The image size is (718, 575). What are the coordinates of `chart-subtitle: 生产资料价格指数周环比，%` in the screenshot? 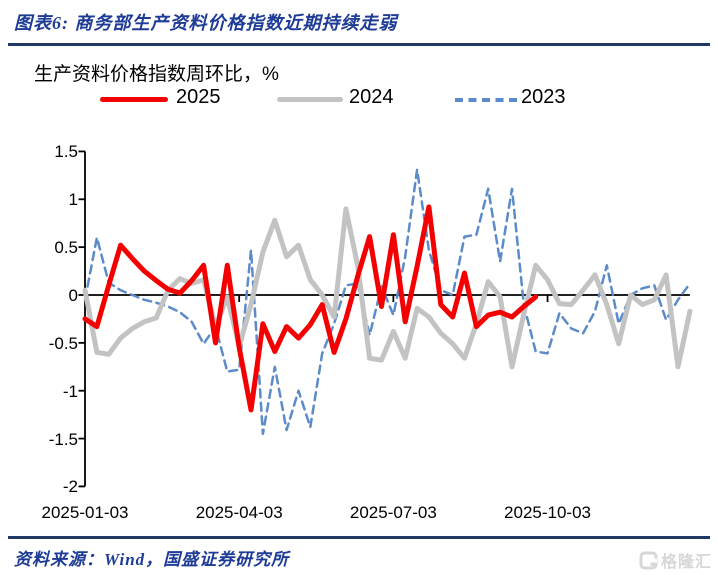 It's located at (156, 74).